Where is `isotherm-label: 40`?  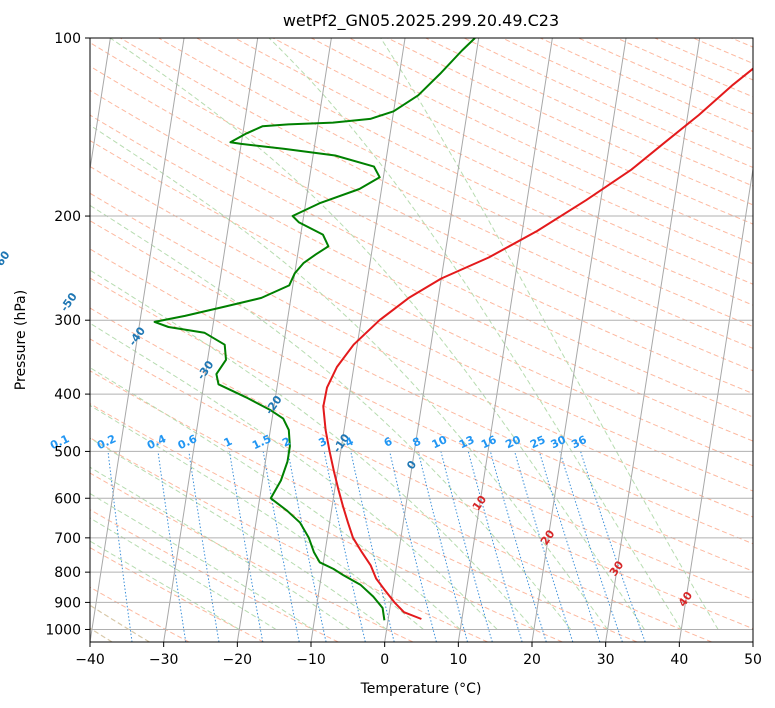
isotherm-label: 40 is located at coordinates (686, 599).